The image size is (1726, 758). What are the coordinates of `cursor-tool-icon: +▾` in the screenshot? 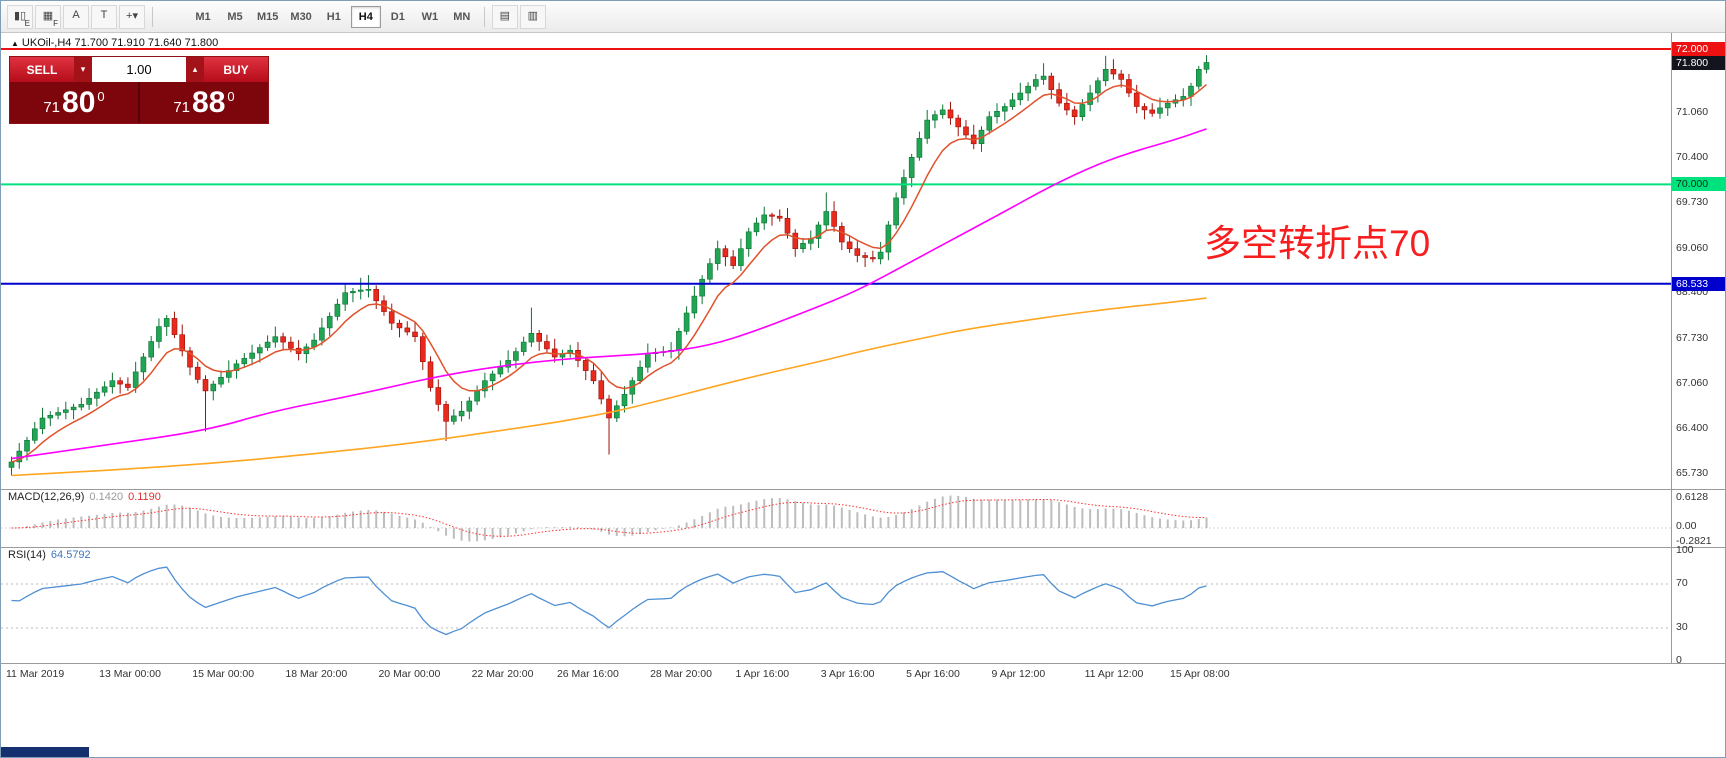 It's located at (132, 16).